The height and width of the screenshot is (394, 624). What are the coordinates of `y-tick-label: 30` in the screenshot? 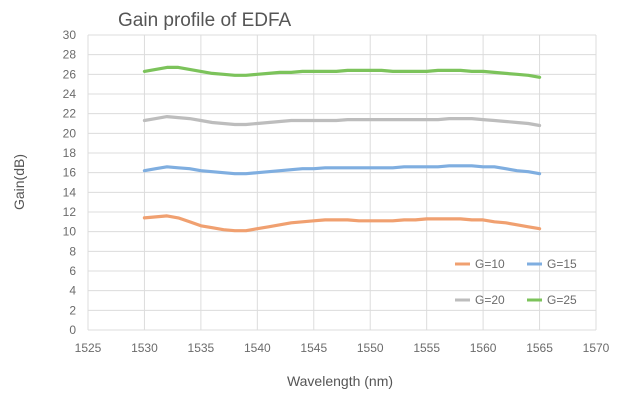 It's located at (70, 35).